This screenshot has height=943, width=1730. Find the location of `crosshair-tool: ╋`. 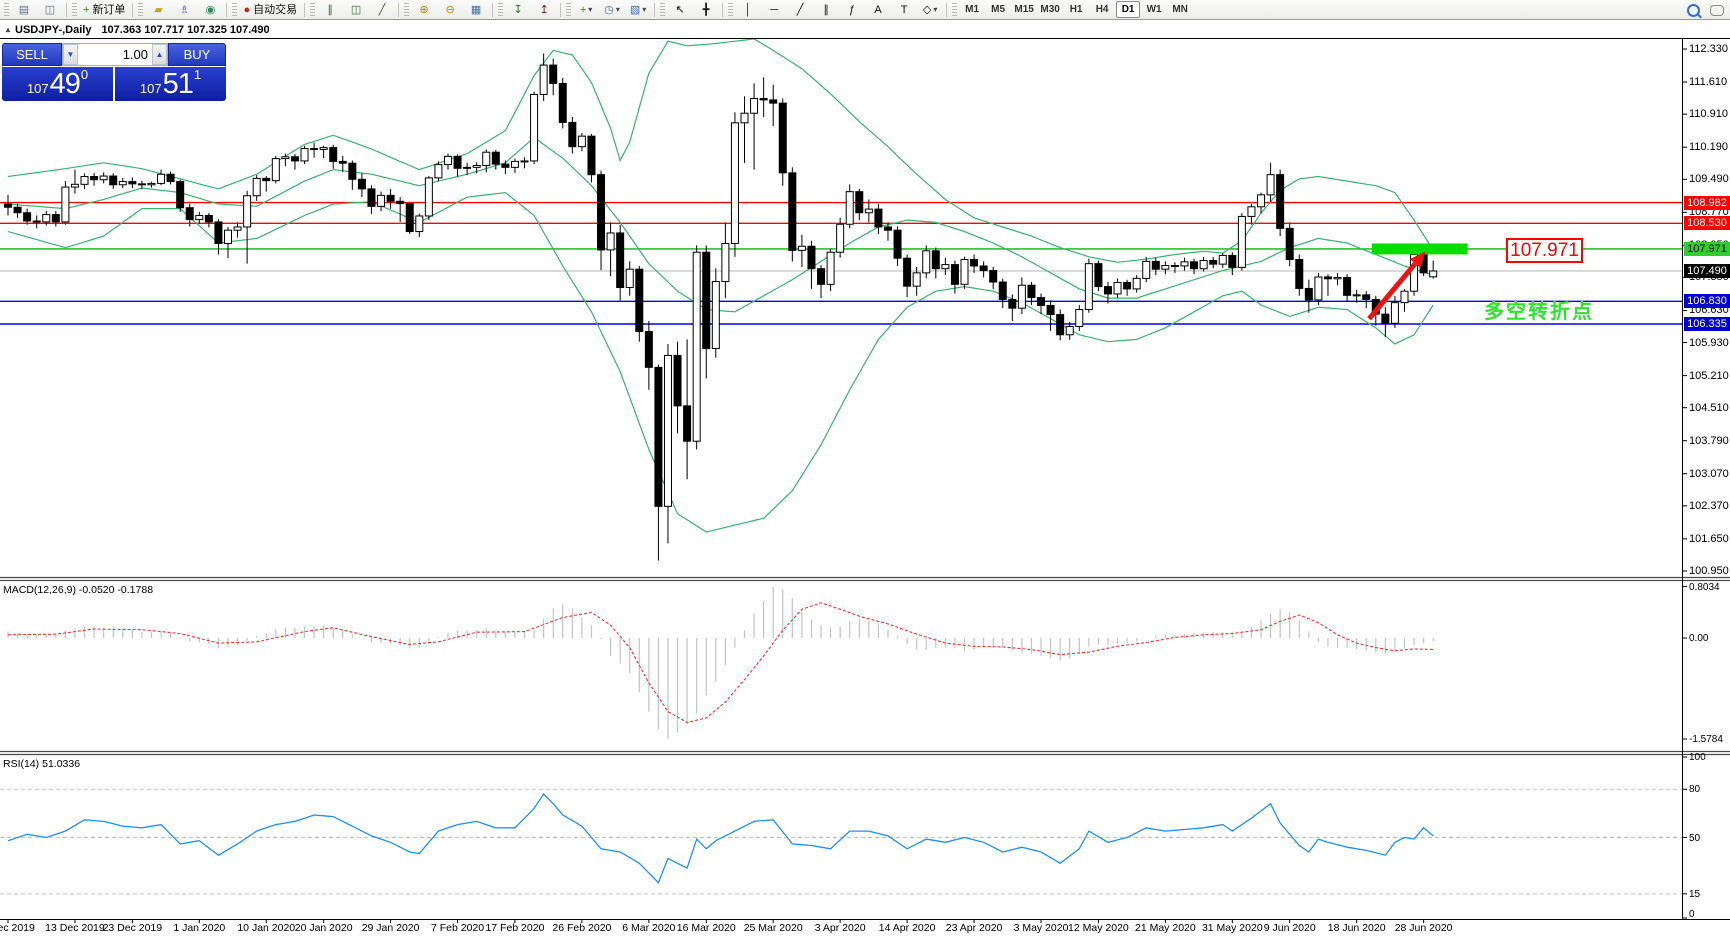

crosshair-tool: ╋ is located at coordinates (706, 10).